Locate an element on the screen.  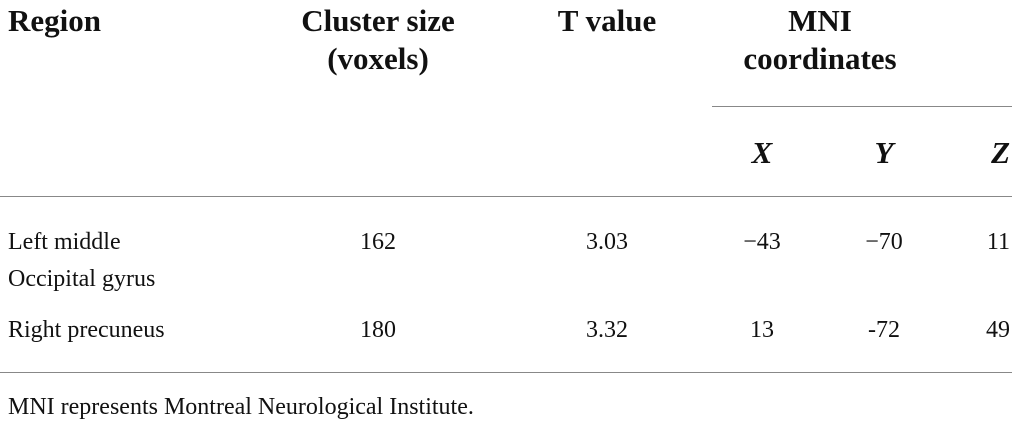
header-cell: Region is located at coordinates (54, 20).